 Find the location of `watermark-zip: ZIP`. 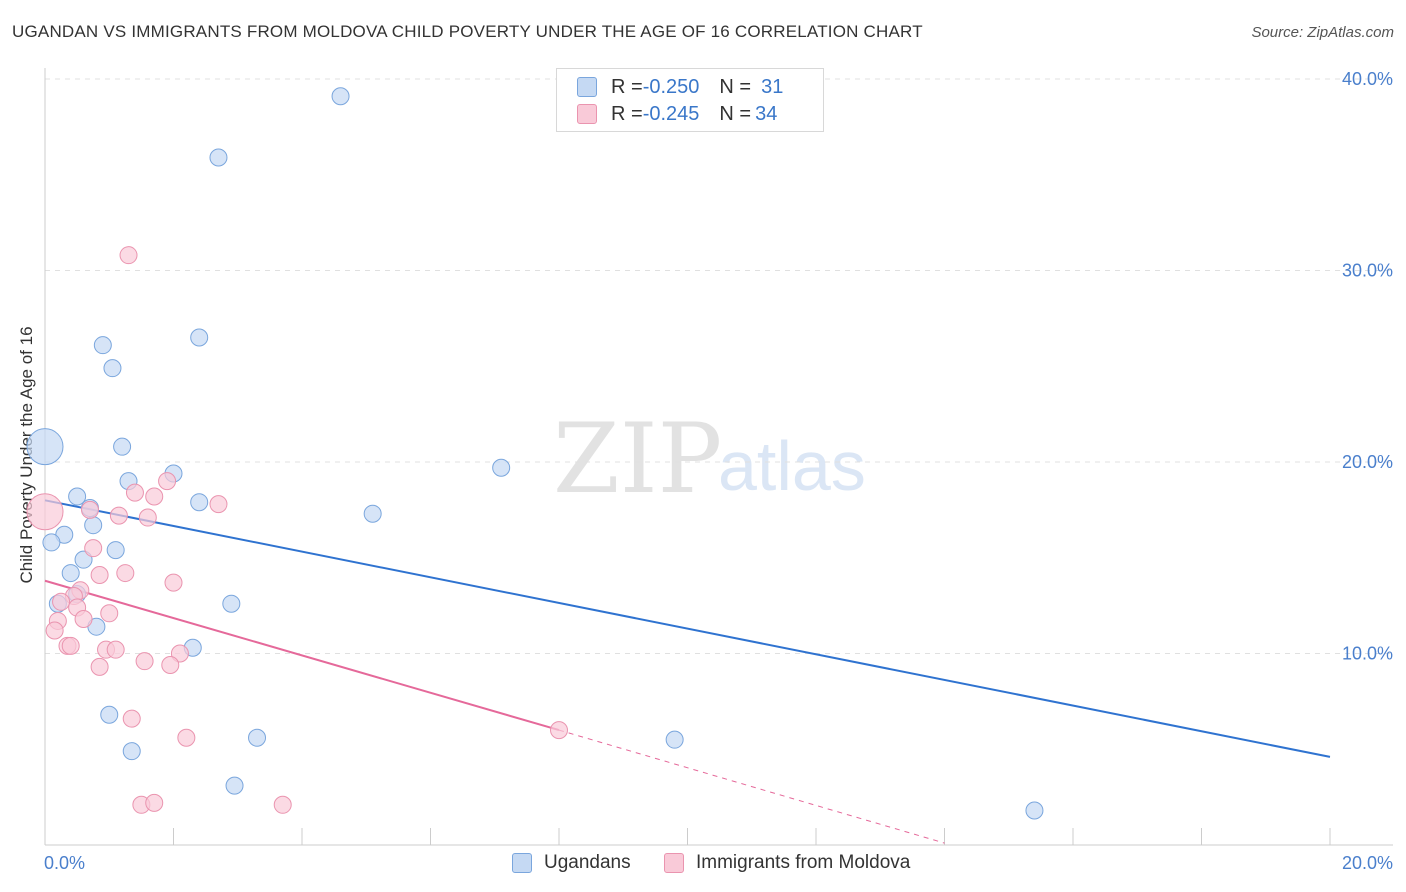

watermark-zip: ZIP is located at coordinates (637, 459).